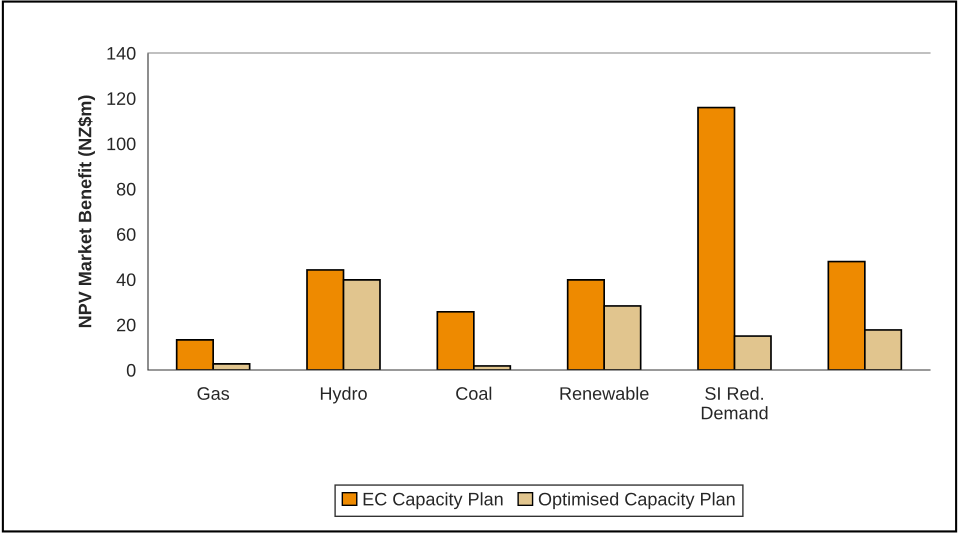 This screenshot has width=959, height=533. What do you see at coordinates (636, 501) in the screenshot?
I see `legend-label: Optimised Capacity Plan` at bounding box center [636, 501].